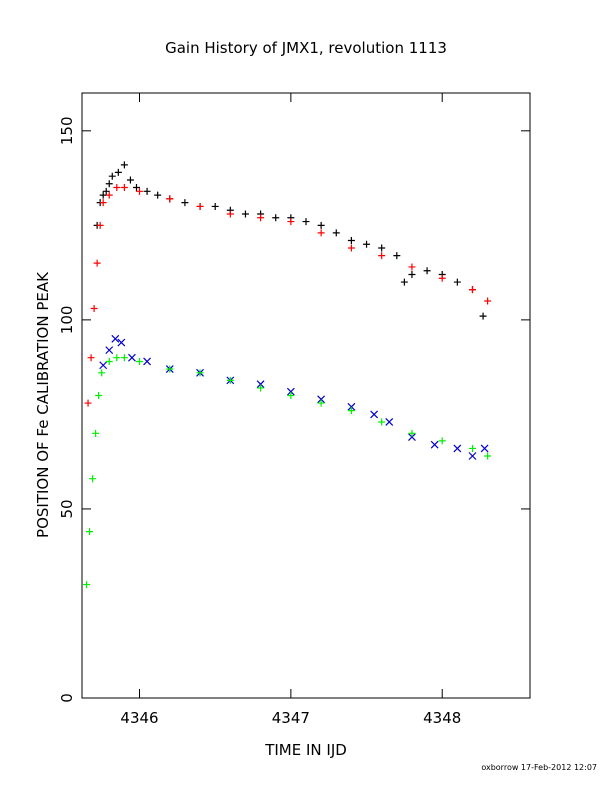 Image resolution: width=612 pixels, height=792 pixels. What do you see at coordinates (67, 130) in the screenshot?
I see `y-tick-label: 150` at bounding box center [67, 130].